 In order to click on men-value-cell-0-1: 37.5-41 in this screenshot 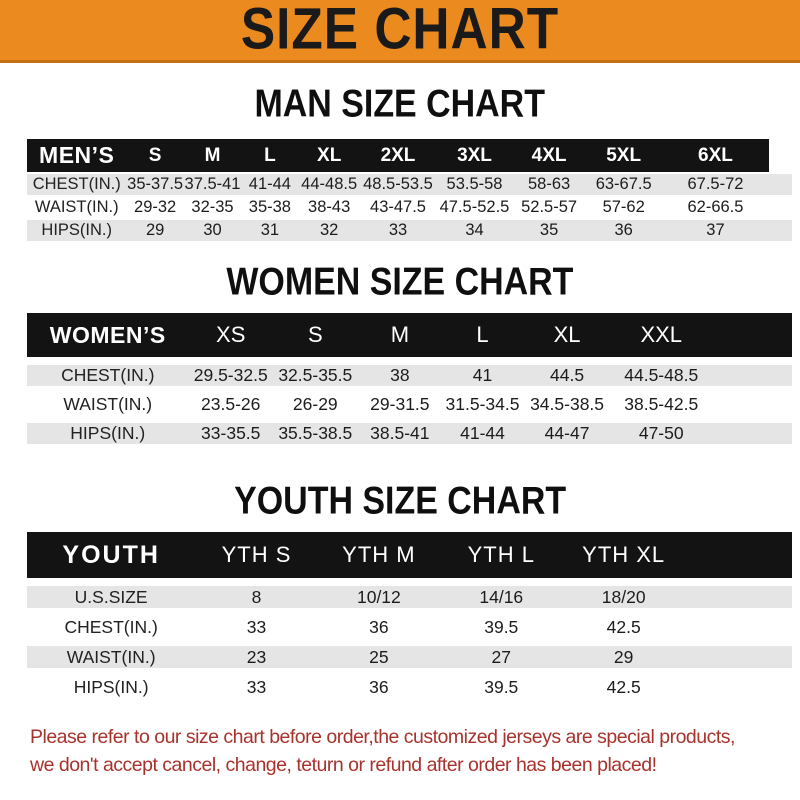, I will do `click(212, 184)`.